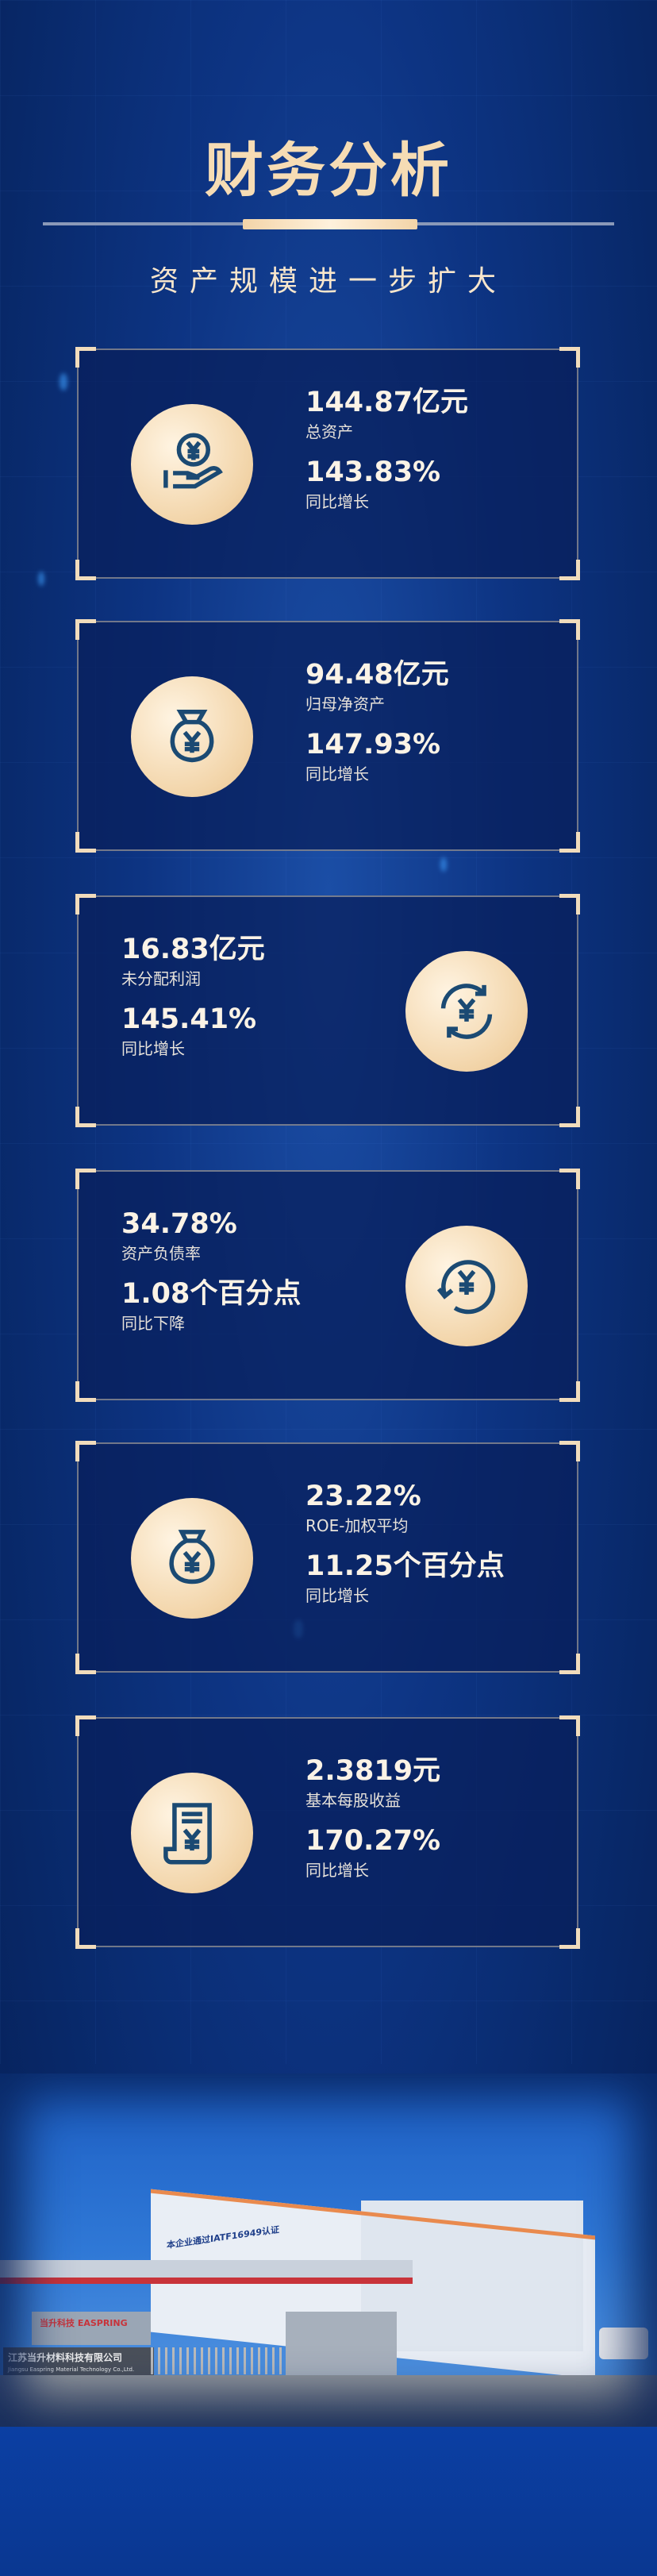 The width and height of the screenshot is (657, 2576). I want to click on metric-change: 11.25个百分点, so click(405, 1566).